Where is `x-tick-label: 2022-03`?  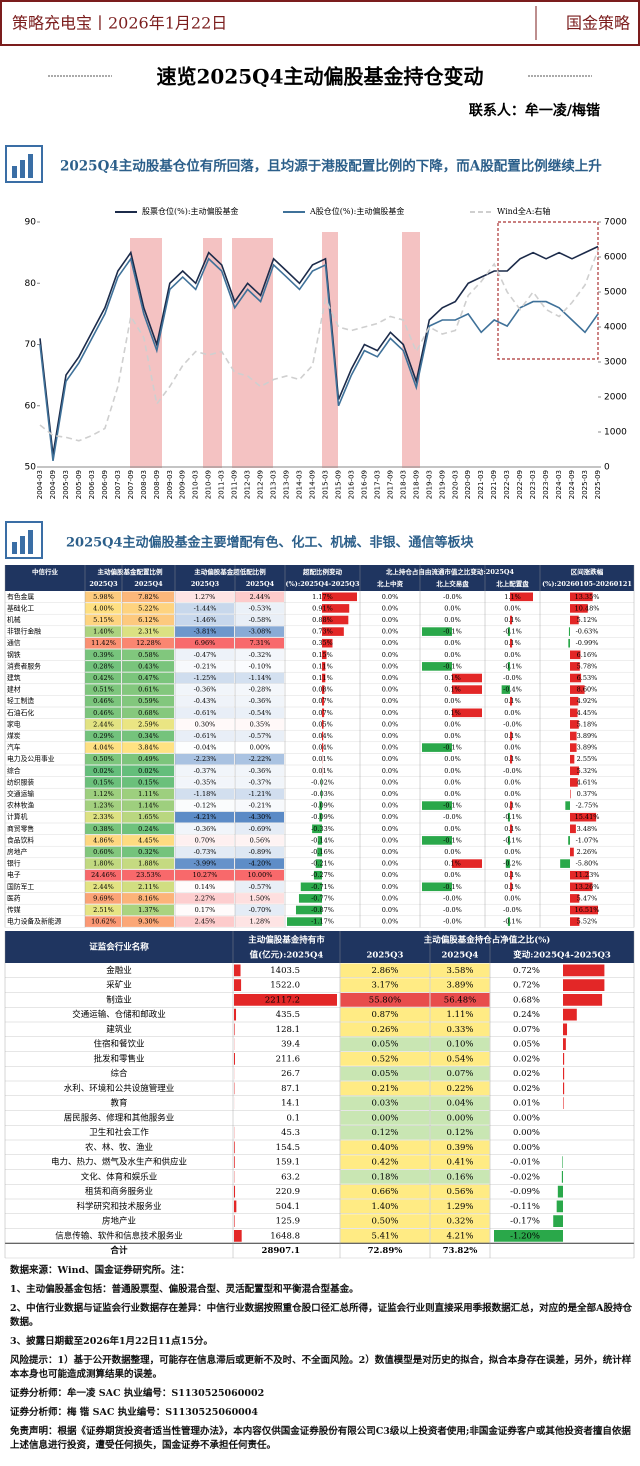 x-tick-label: 2022-03 is located at coordinates (507, 484).